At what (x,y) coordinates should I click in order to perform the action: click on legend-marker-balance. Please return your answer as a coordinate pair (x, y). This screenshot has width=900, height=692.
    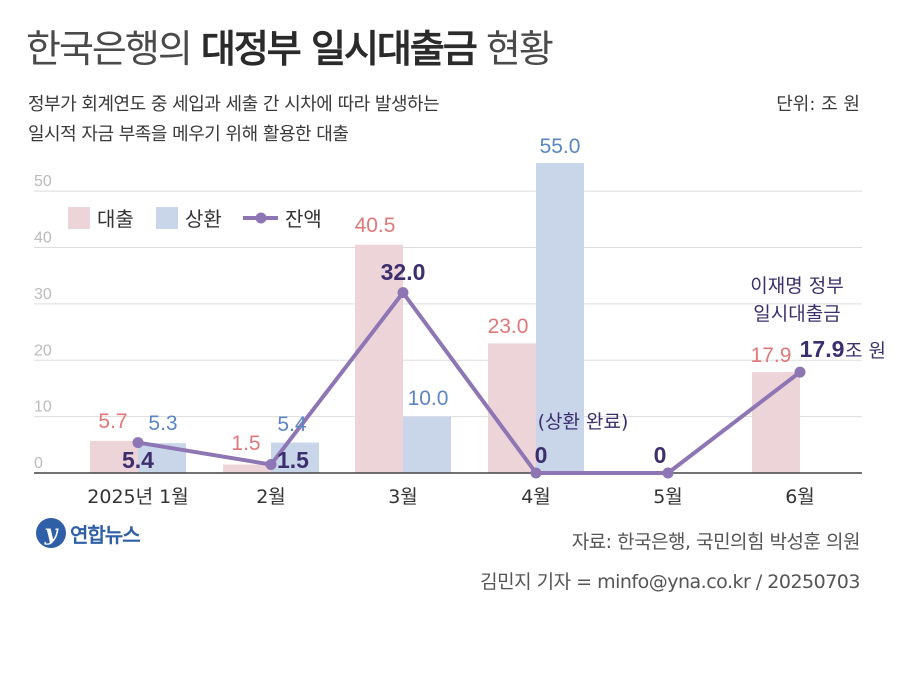
    Looking at the image, I should click on (261, 218).